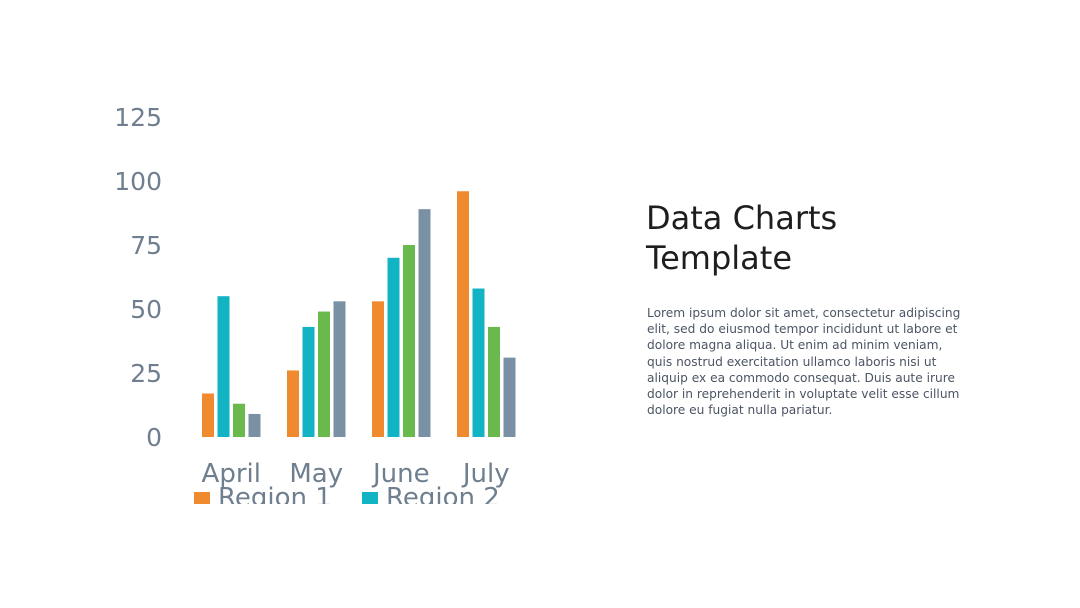  Describe the element at coordinates (275, 493) in the screenshot. I see `legend-label-region-1: Region 1` at that location.